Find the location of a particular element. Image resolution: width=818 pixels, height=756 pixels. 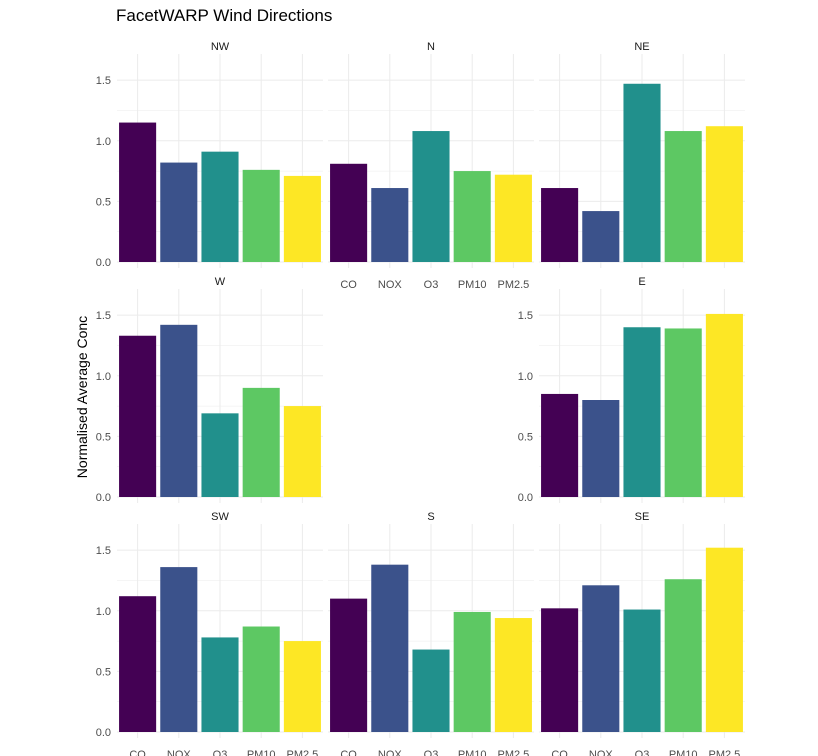

facet-strip-label: W is located at coordinates (220, 282).